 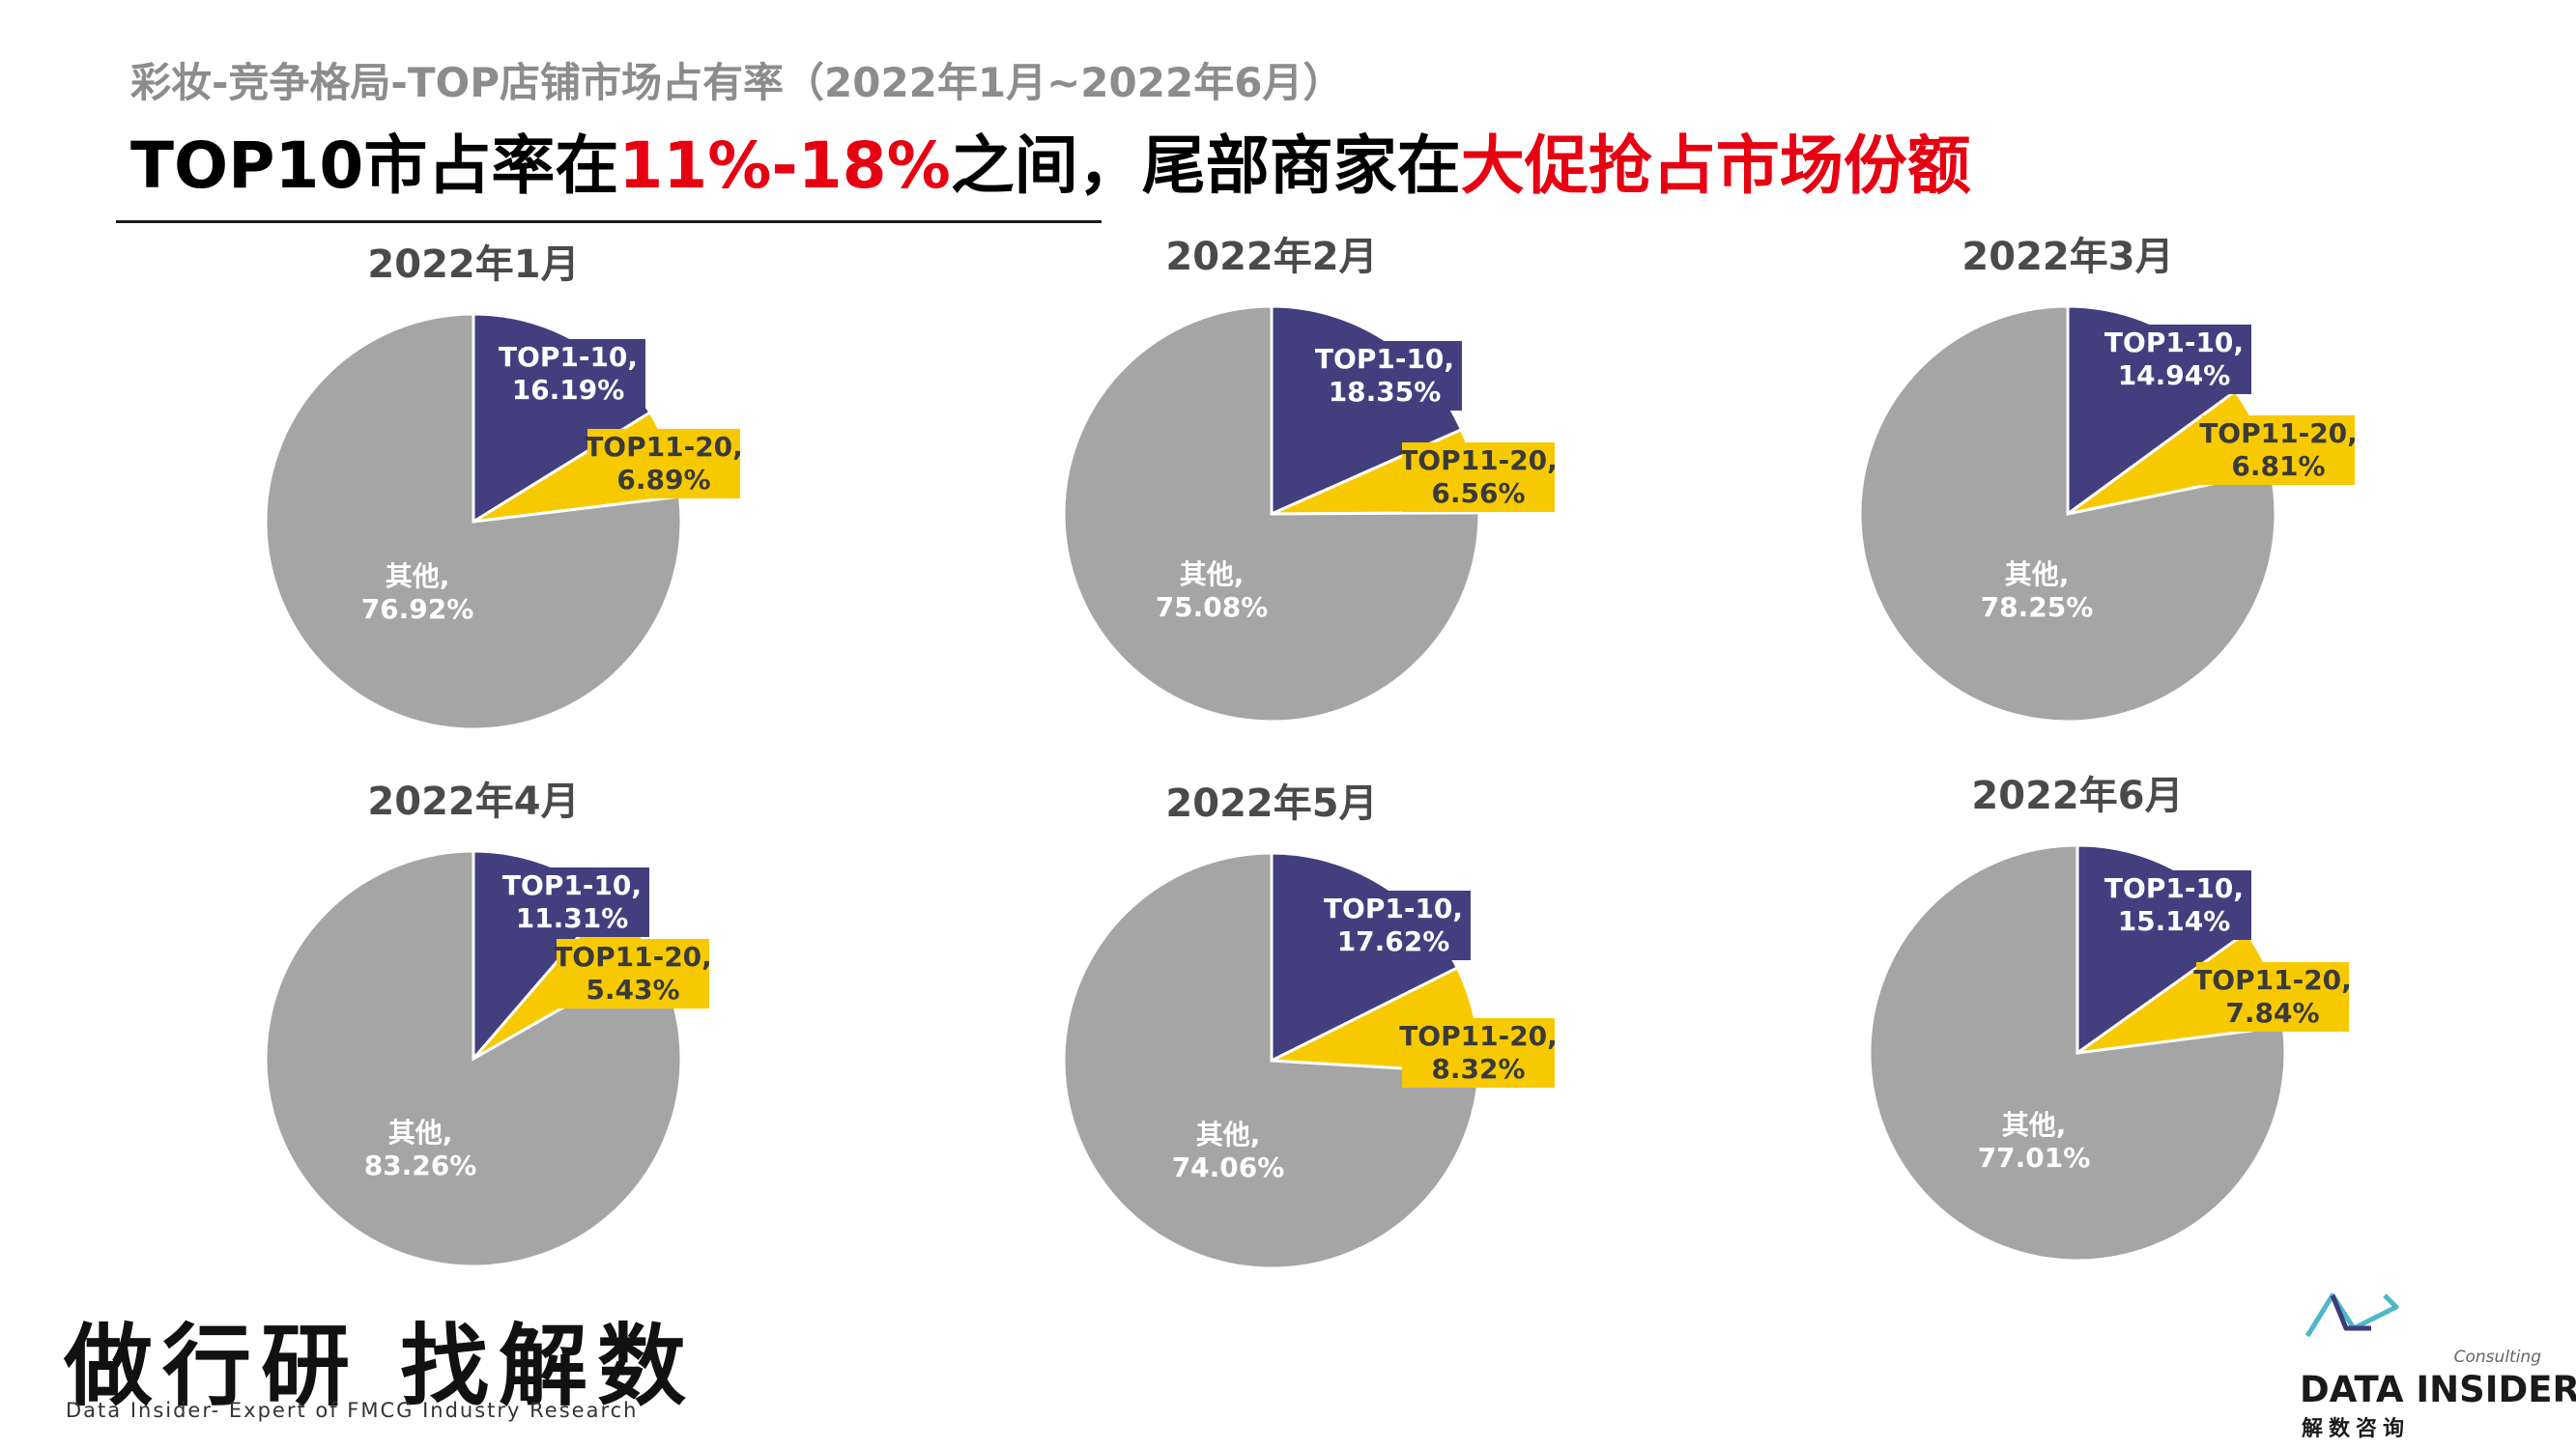 I want to click on page-headline: TOP10市占率在11%-18%之间，尾部商家在大促抢占市场份额, so click(x=1051, y=160).